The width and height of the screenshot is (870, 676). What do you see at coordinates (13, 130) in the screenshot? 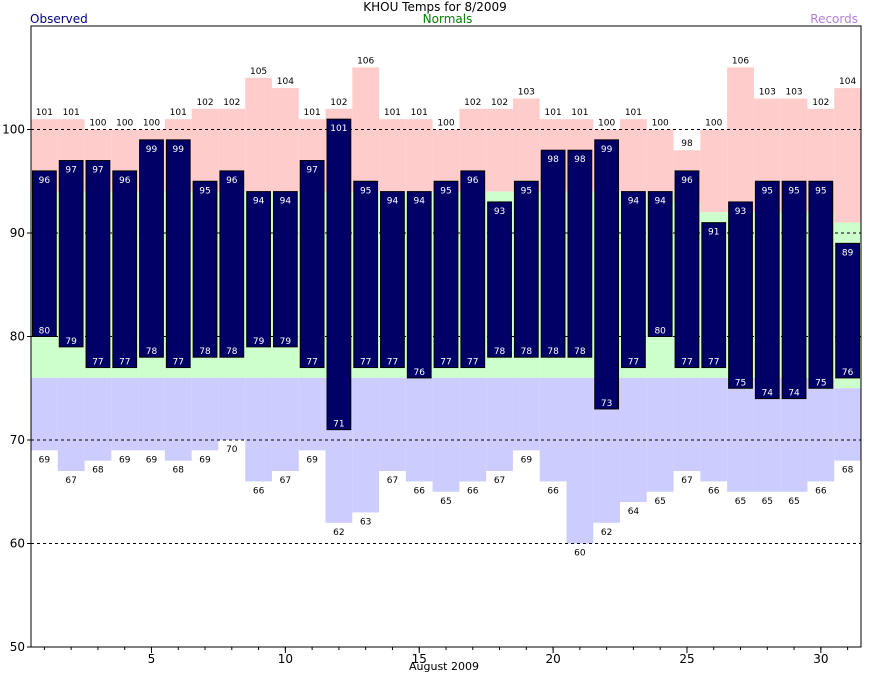
I see `y-tick-label: 100` at bounding box center [13, 130].